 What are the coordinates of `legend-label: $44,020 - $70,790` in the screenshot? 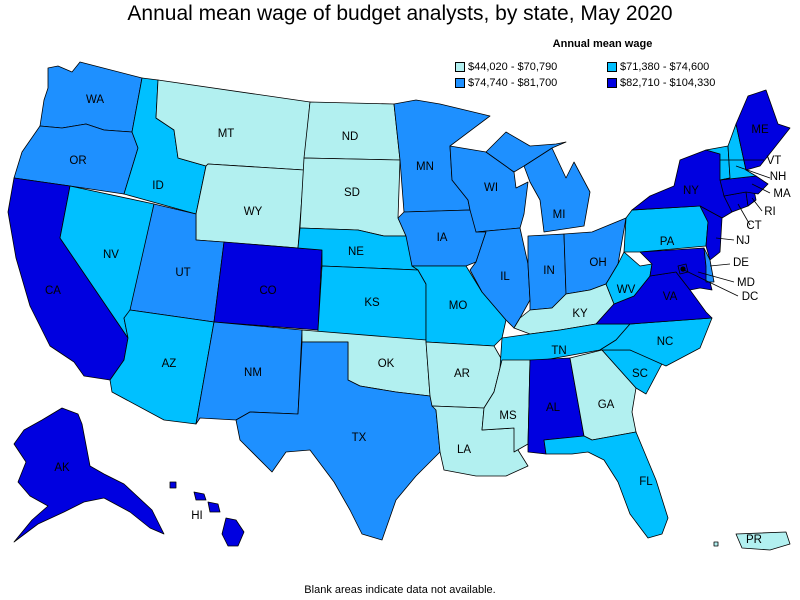 It's located at (513, 67).